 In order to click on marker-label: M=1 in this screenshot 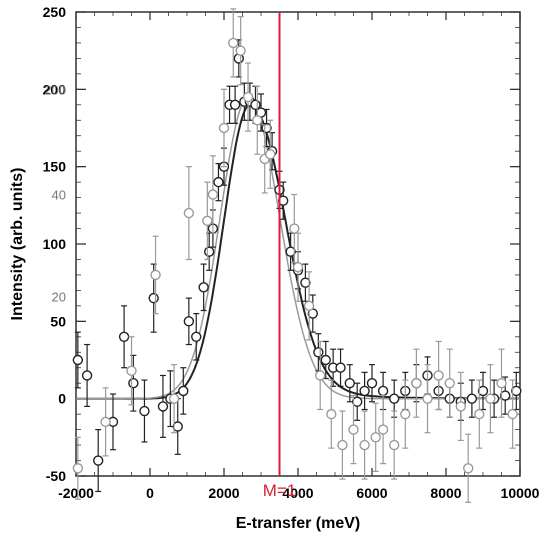, I will do `click(280, 490)`.